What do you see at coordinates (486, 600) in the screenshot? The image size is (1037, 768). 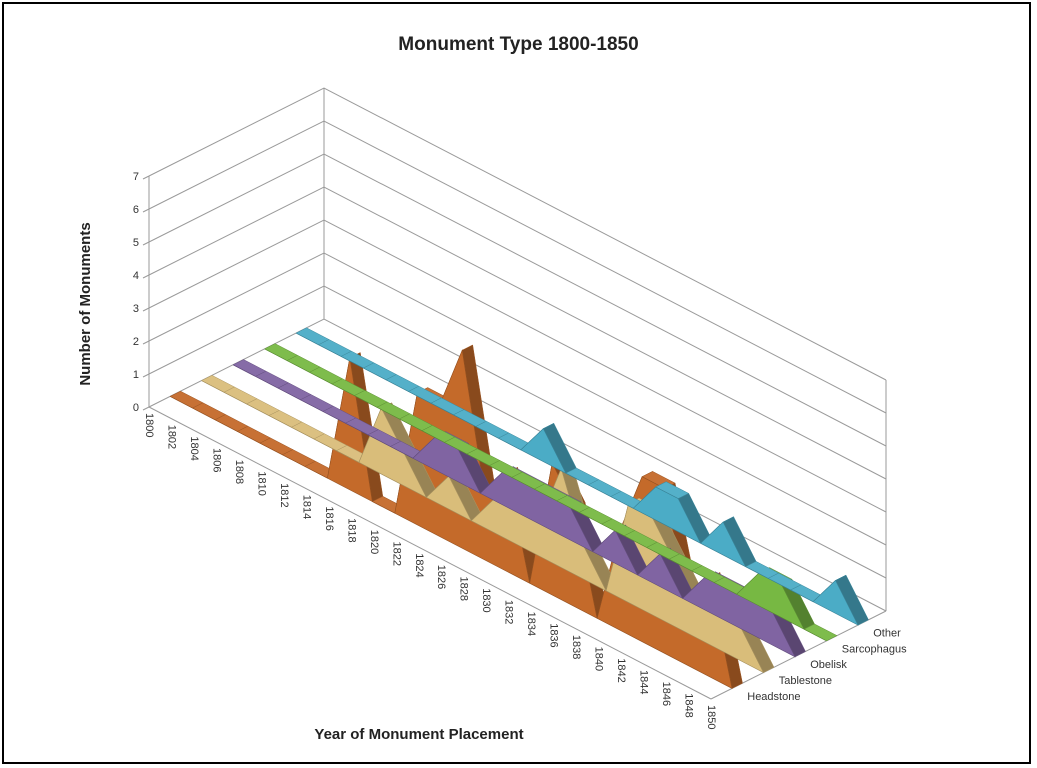 I see `x-tick-label: 1830` at bounding box center [486, 600].